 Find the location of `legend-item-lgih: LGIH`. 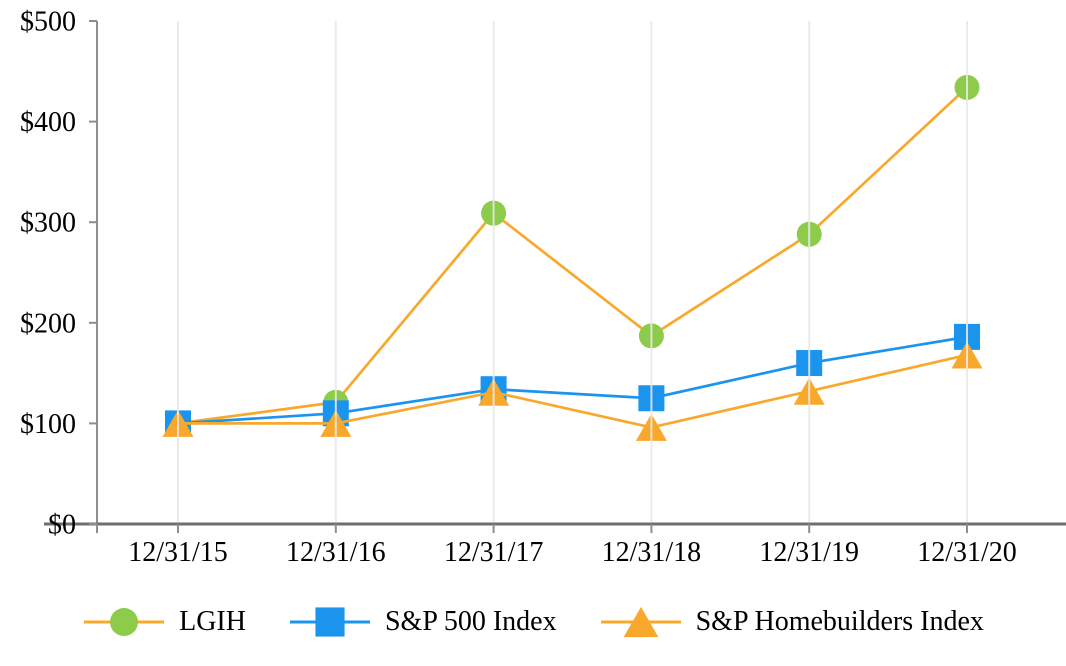

legend-item-lgih: LGIH is located at coordinates (164, 622).